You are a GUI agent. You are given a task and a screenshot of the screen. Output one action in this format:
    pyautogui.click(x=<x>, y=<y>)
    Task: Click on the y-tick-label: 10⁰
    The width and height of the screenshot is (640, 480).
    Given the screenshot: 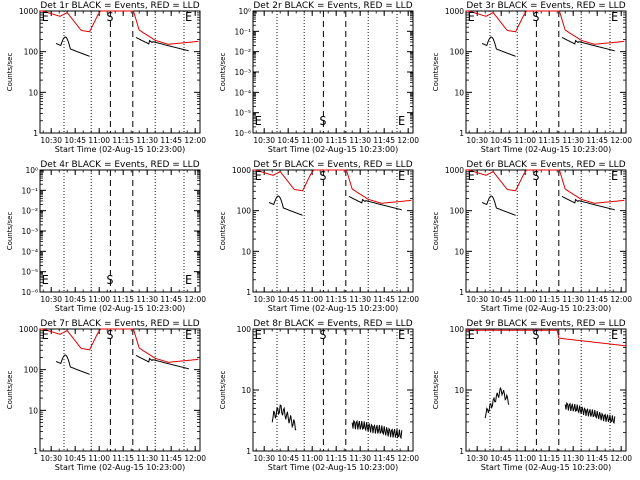 What is the action you would take?
    pyautogui.click(x=244, y=11)
    